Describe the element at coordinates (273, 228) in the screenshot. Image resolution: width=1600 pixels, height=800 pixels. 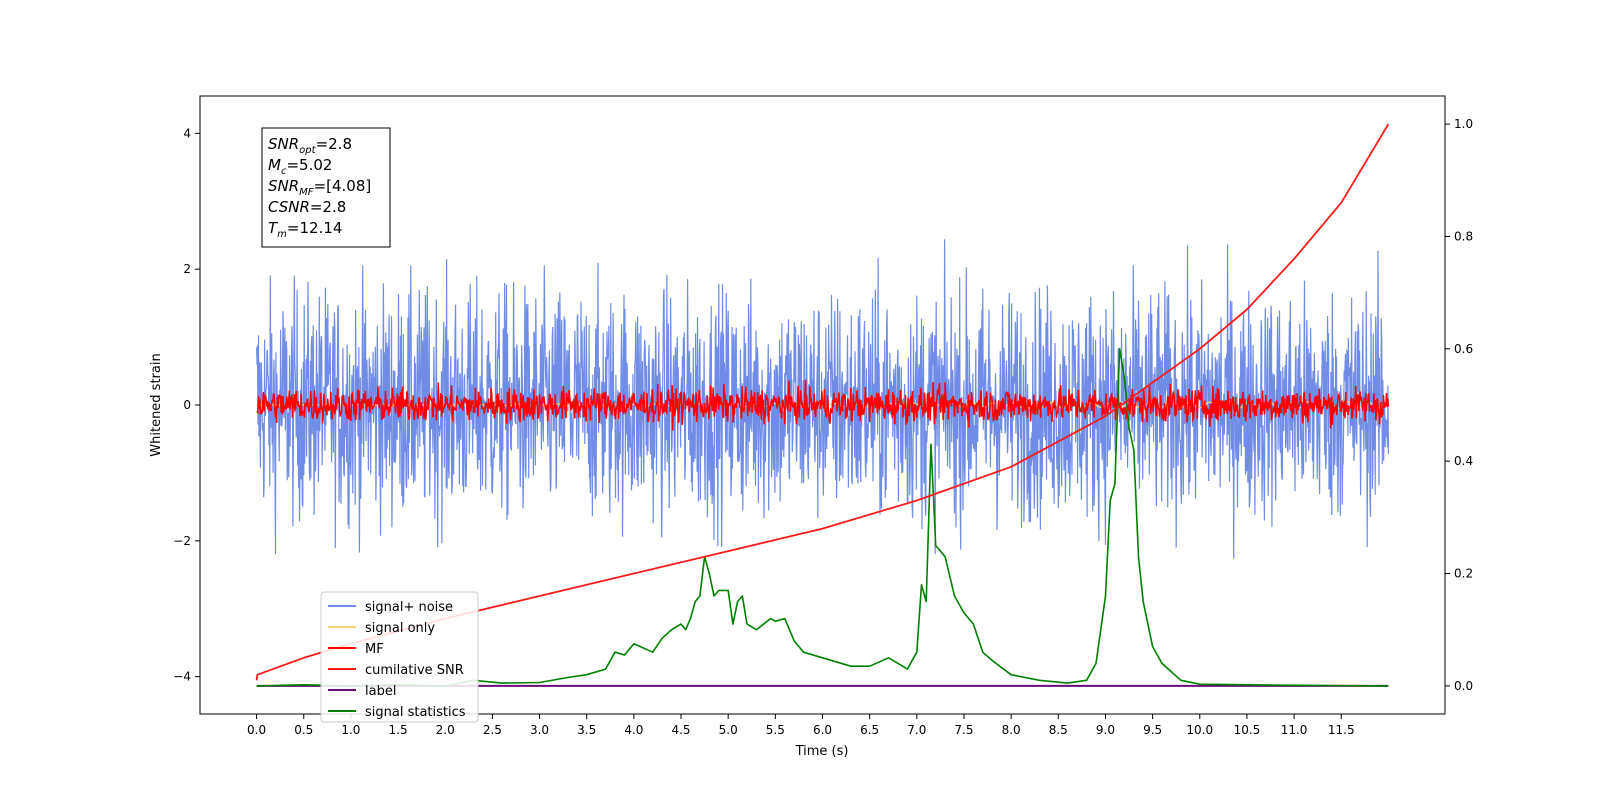
I see `annotation-symbol: T` at that location.